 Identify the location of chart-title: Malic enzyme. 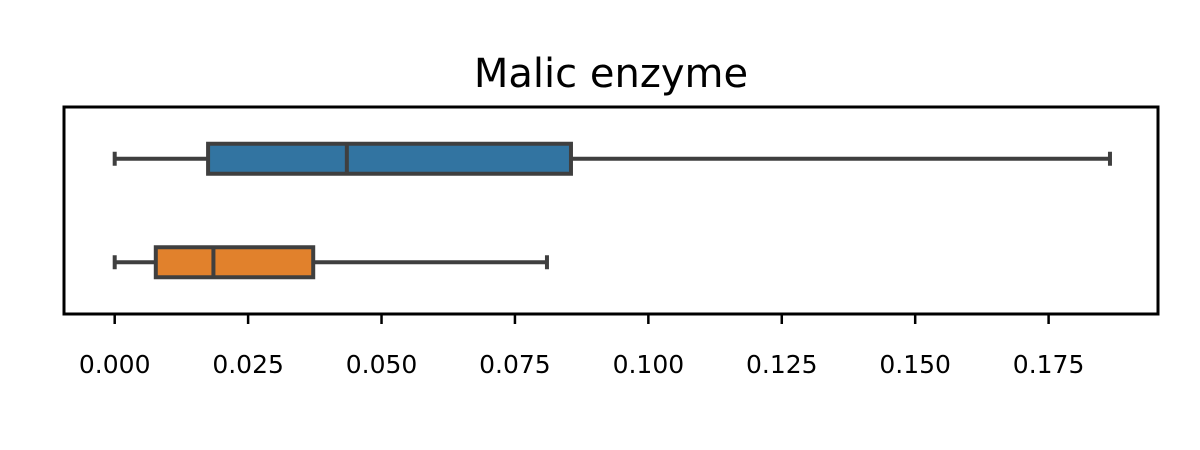
(611, 74).